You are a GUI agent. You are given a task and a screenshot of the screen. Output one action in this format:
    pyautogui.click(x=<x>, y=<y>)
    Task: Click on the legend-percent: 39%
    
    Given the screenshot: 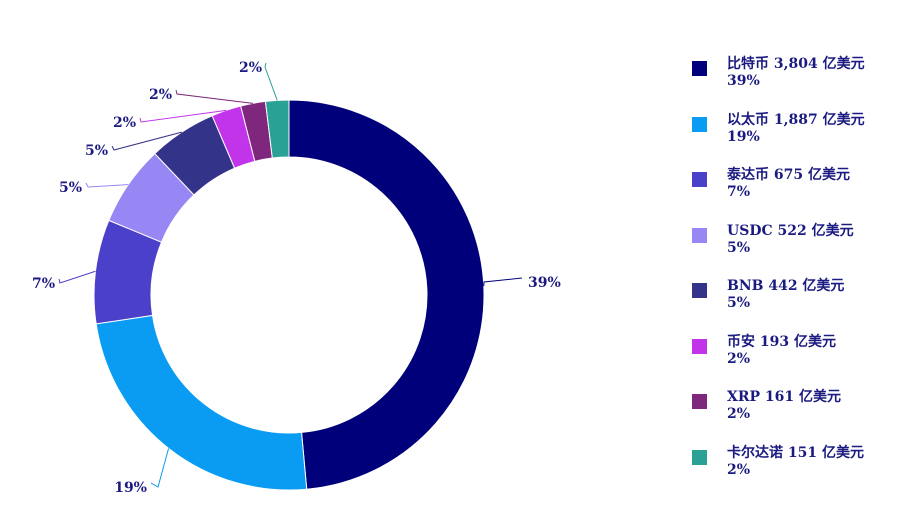 What is the action you would take?
    pyautogui.click(x=743, y=81)
    